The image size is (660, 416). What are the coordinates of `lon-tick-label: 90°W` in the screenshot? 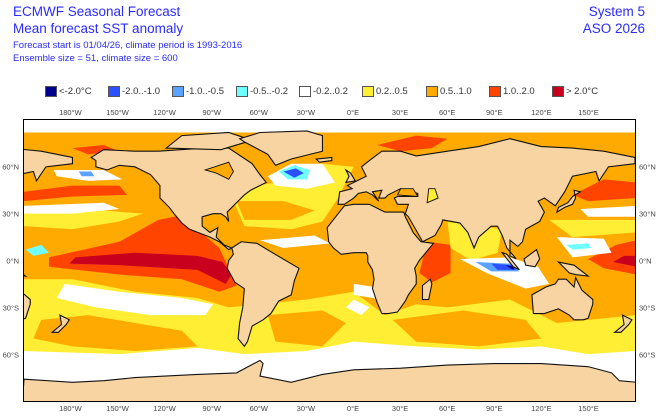 It's located at (211, 408).